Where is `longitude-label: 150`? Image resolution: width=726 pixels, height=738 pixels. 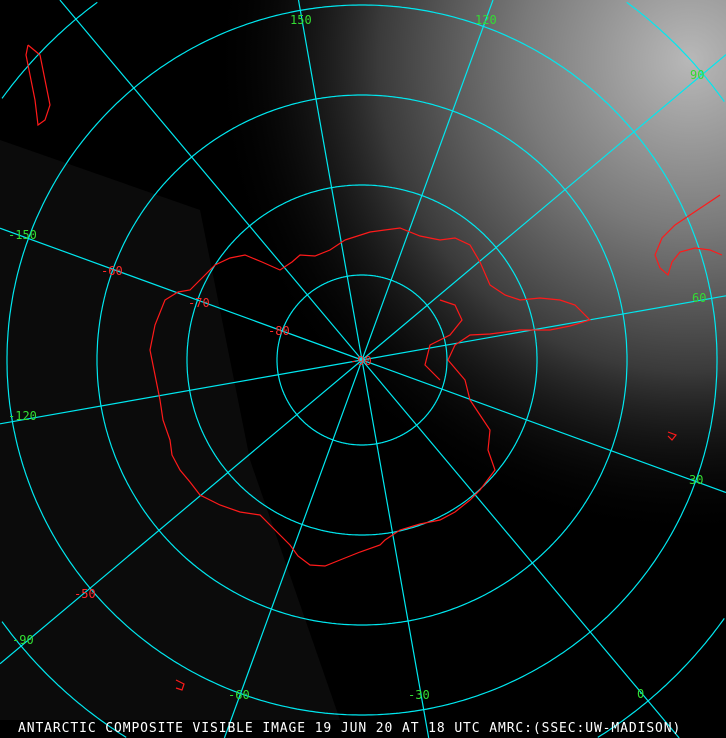 longitude-label: 150 is located at coordinates (301, 20).